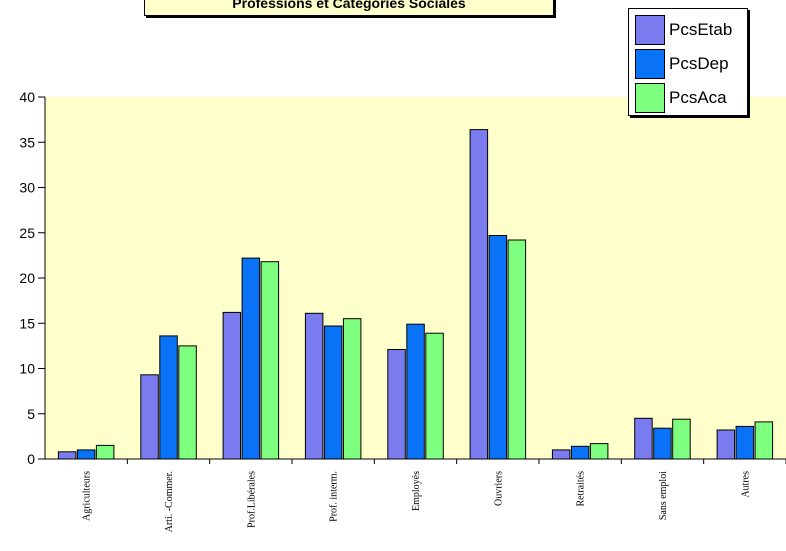 This screenshot has width=786, height=551. Describe the element at coordinates (745, 484) in the screenshot. I see `category-label-8: Autres` at that location.